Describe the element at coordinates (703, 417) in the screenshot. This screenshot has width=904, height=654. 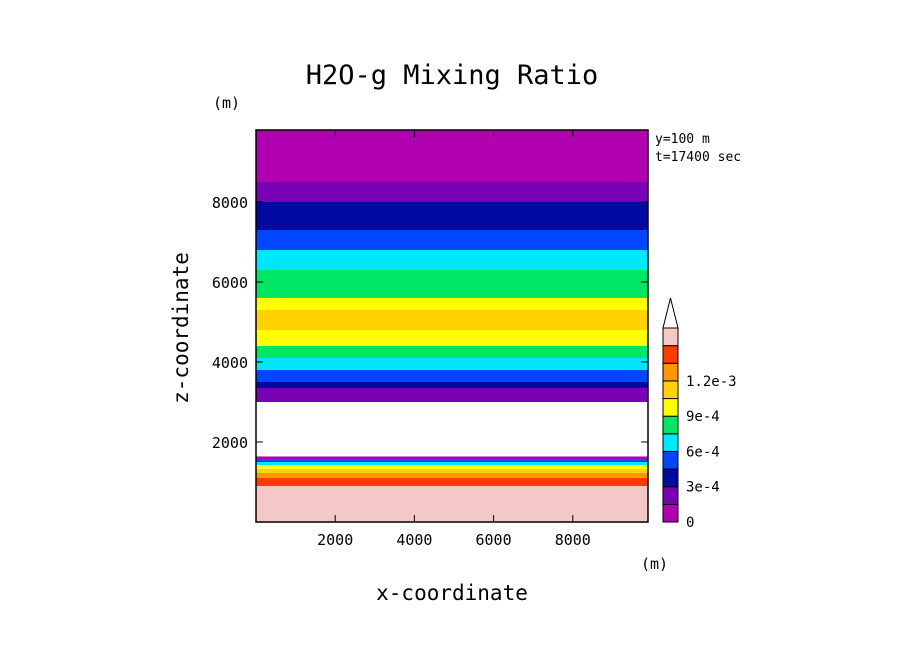
I see `colorbar-tick-label: 9e-4` at that location.